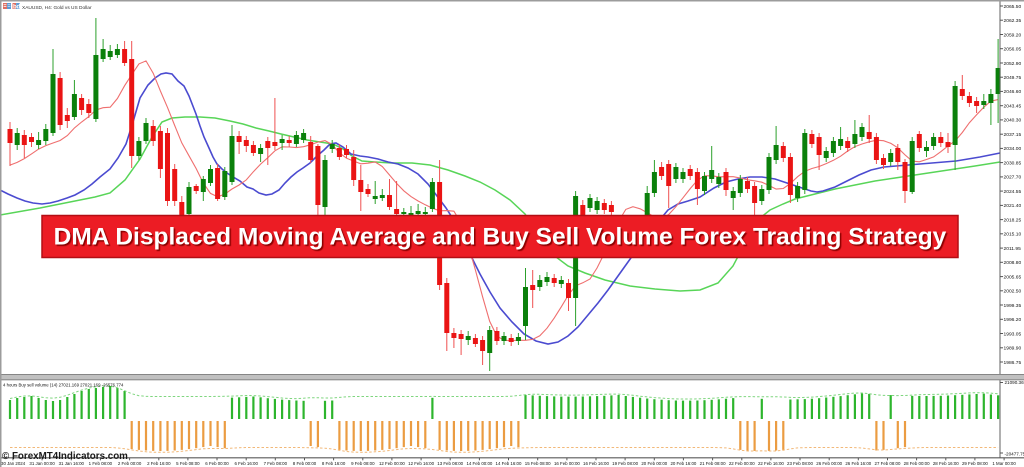 The height and width of the screenshot is (467, 1024). Describe the element at coordinates (159, 463) in the screenshot. I see `svg-text: 2 Feb 16:00` at that location.